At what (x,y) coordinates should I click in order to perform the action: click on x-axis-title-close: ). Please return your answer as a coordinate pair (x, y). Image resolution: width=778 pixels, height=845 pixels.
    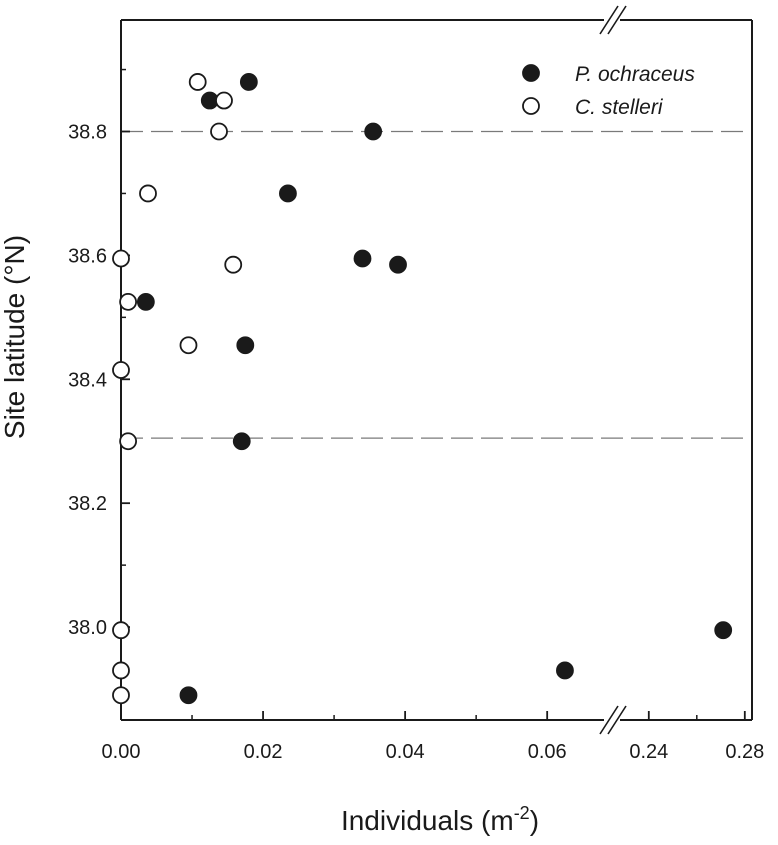
    Looking at the image, I should click on (534, 820).